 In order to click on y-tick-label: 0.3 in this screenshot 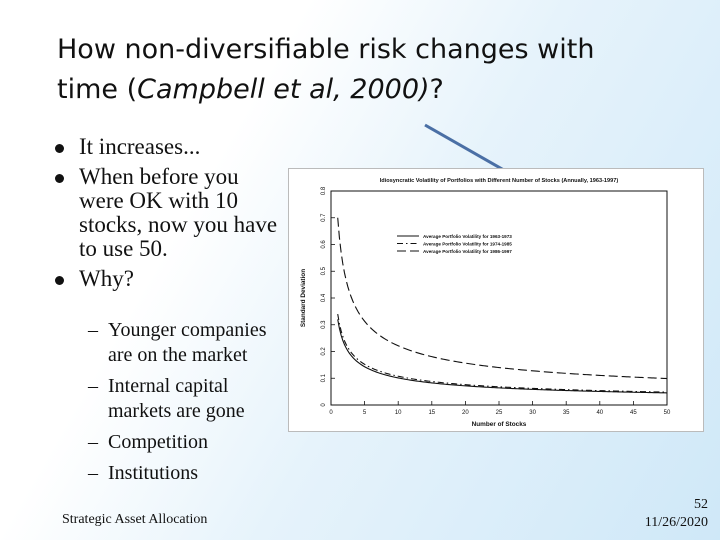, I will do `click(324, 324)`.